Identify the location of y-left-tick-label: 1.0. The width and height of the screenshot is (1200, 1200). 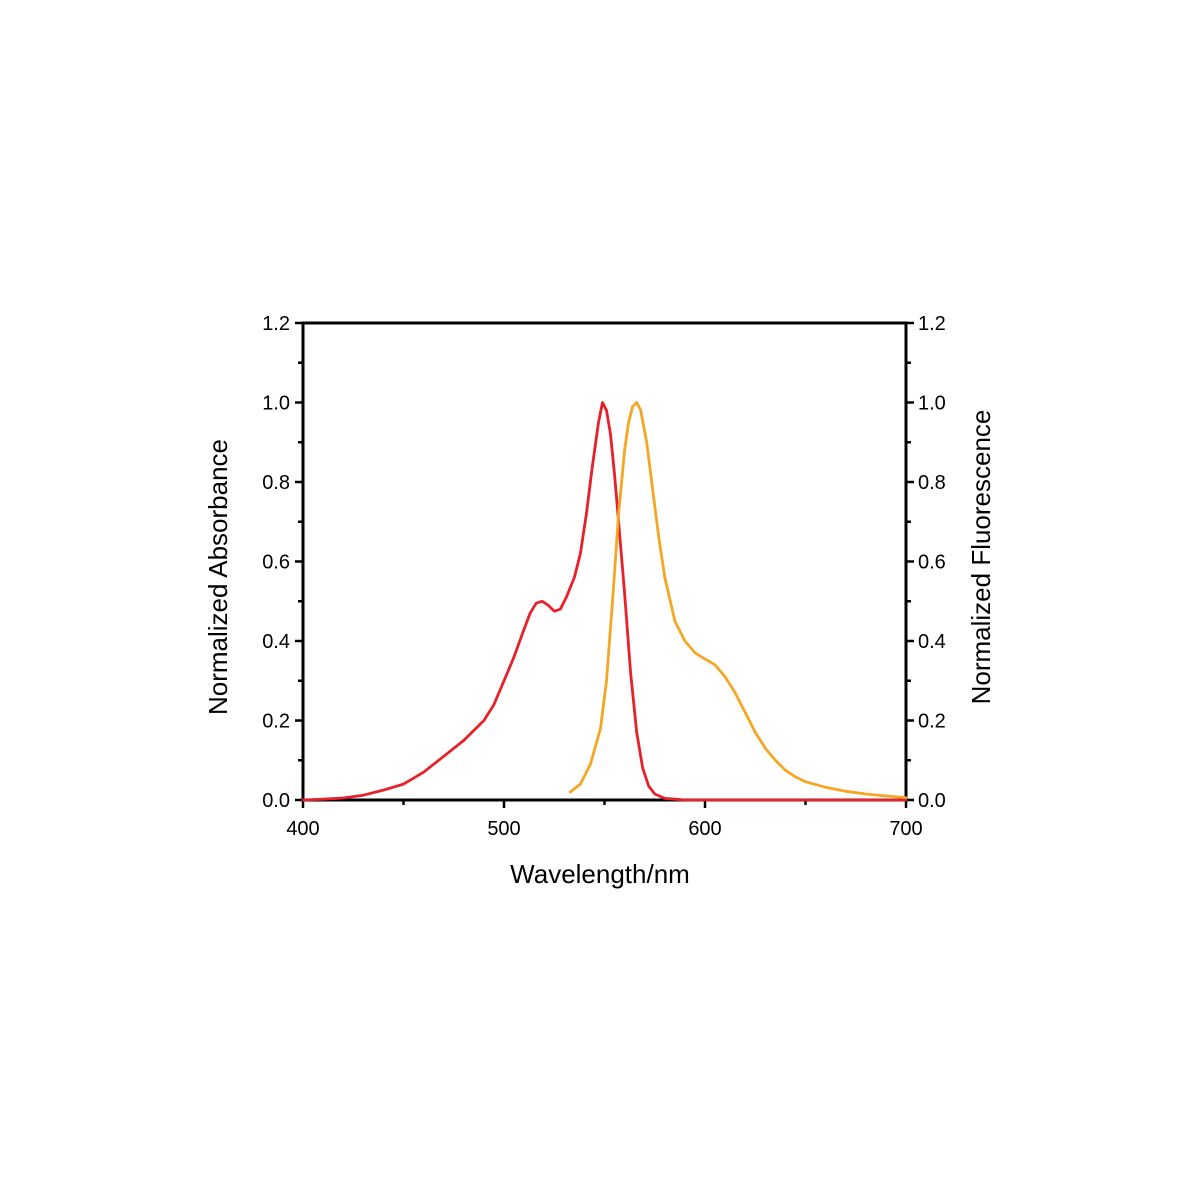
(276, 404).